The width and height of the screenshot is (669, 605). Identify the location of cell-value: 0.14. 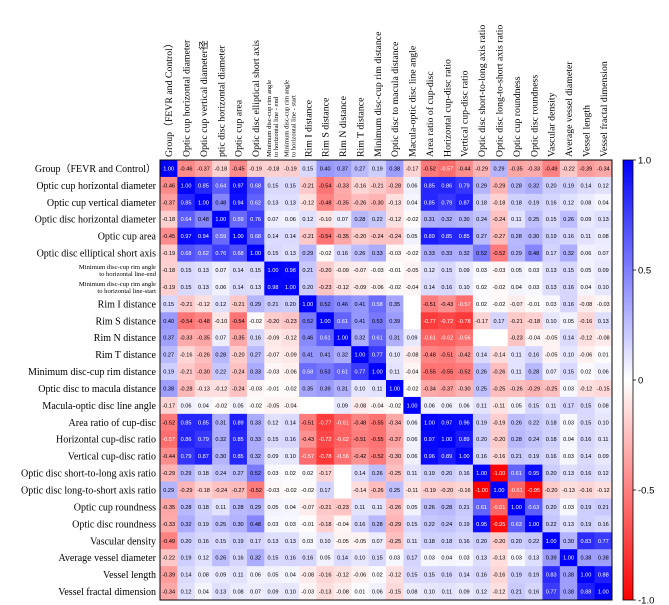
(273, 237).